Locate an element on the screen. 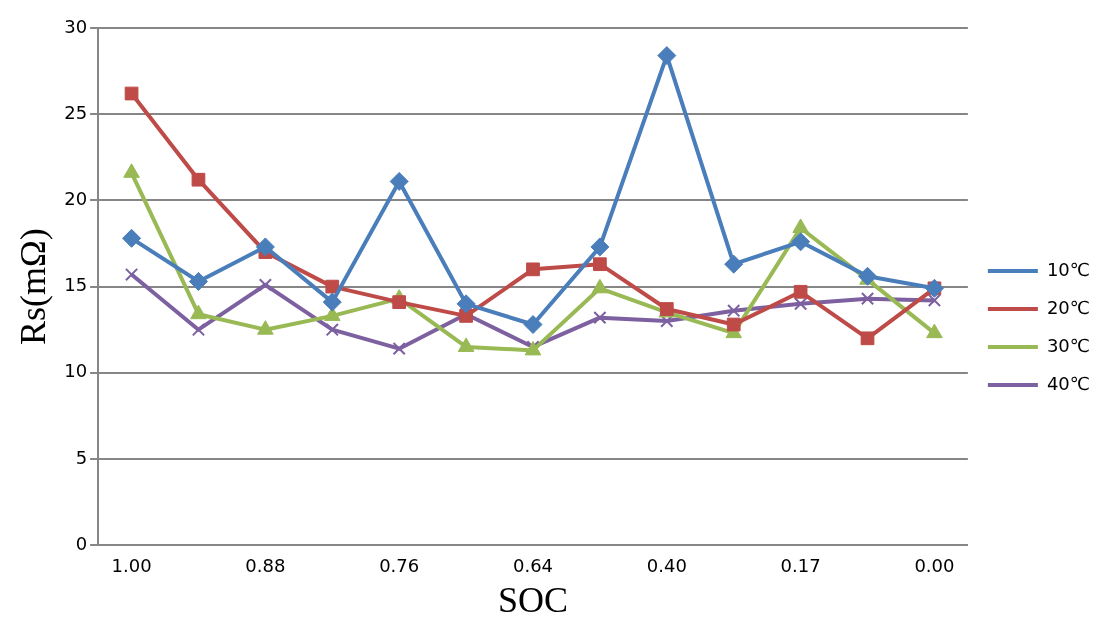 The width and height of the screenshot is (1110, 628). y-tick-label: 10 is located at coordinates (76, 371).